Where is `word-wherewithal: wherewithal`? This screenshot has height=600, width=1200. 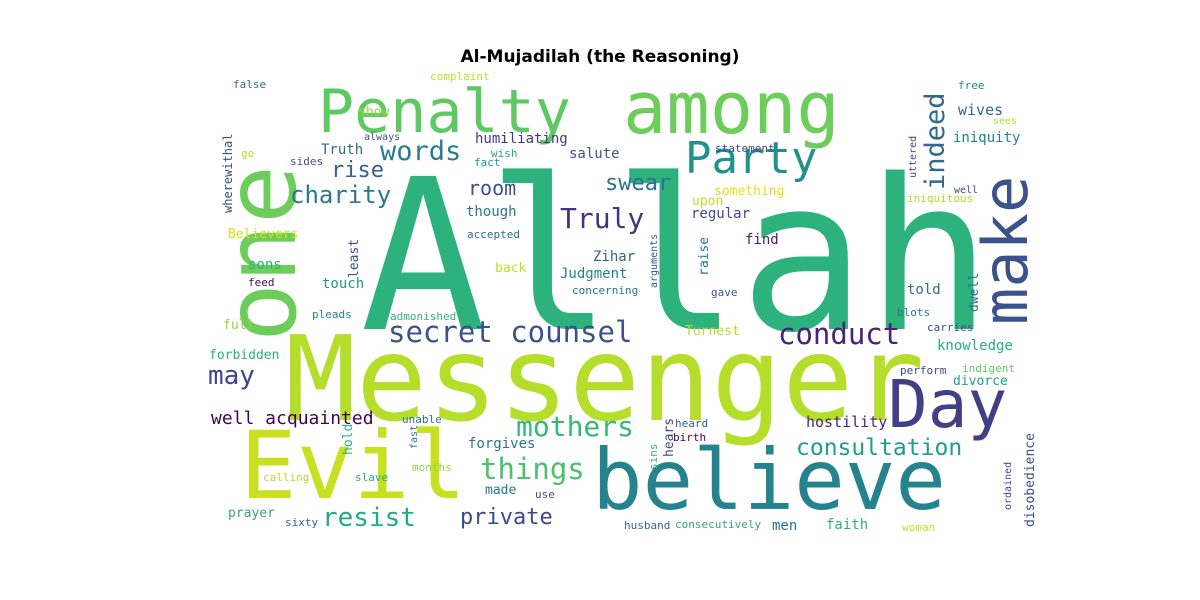 word-wherewithal: wherewithal is located at coordinates (228, 173).